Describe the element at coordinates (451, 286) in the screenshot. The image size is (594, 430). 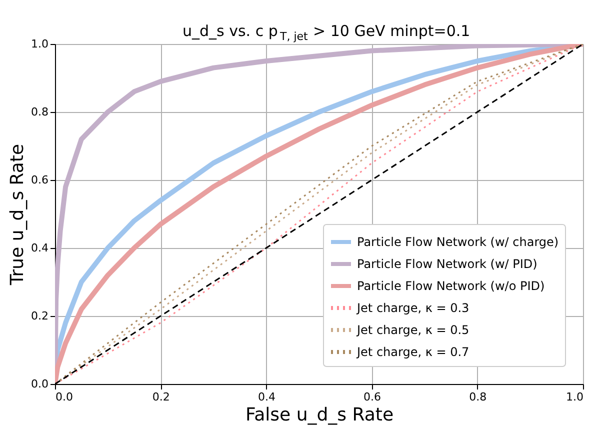
I see `legend-label: Particle Flow Network (w/o PID)` at that location.